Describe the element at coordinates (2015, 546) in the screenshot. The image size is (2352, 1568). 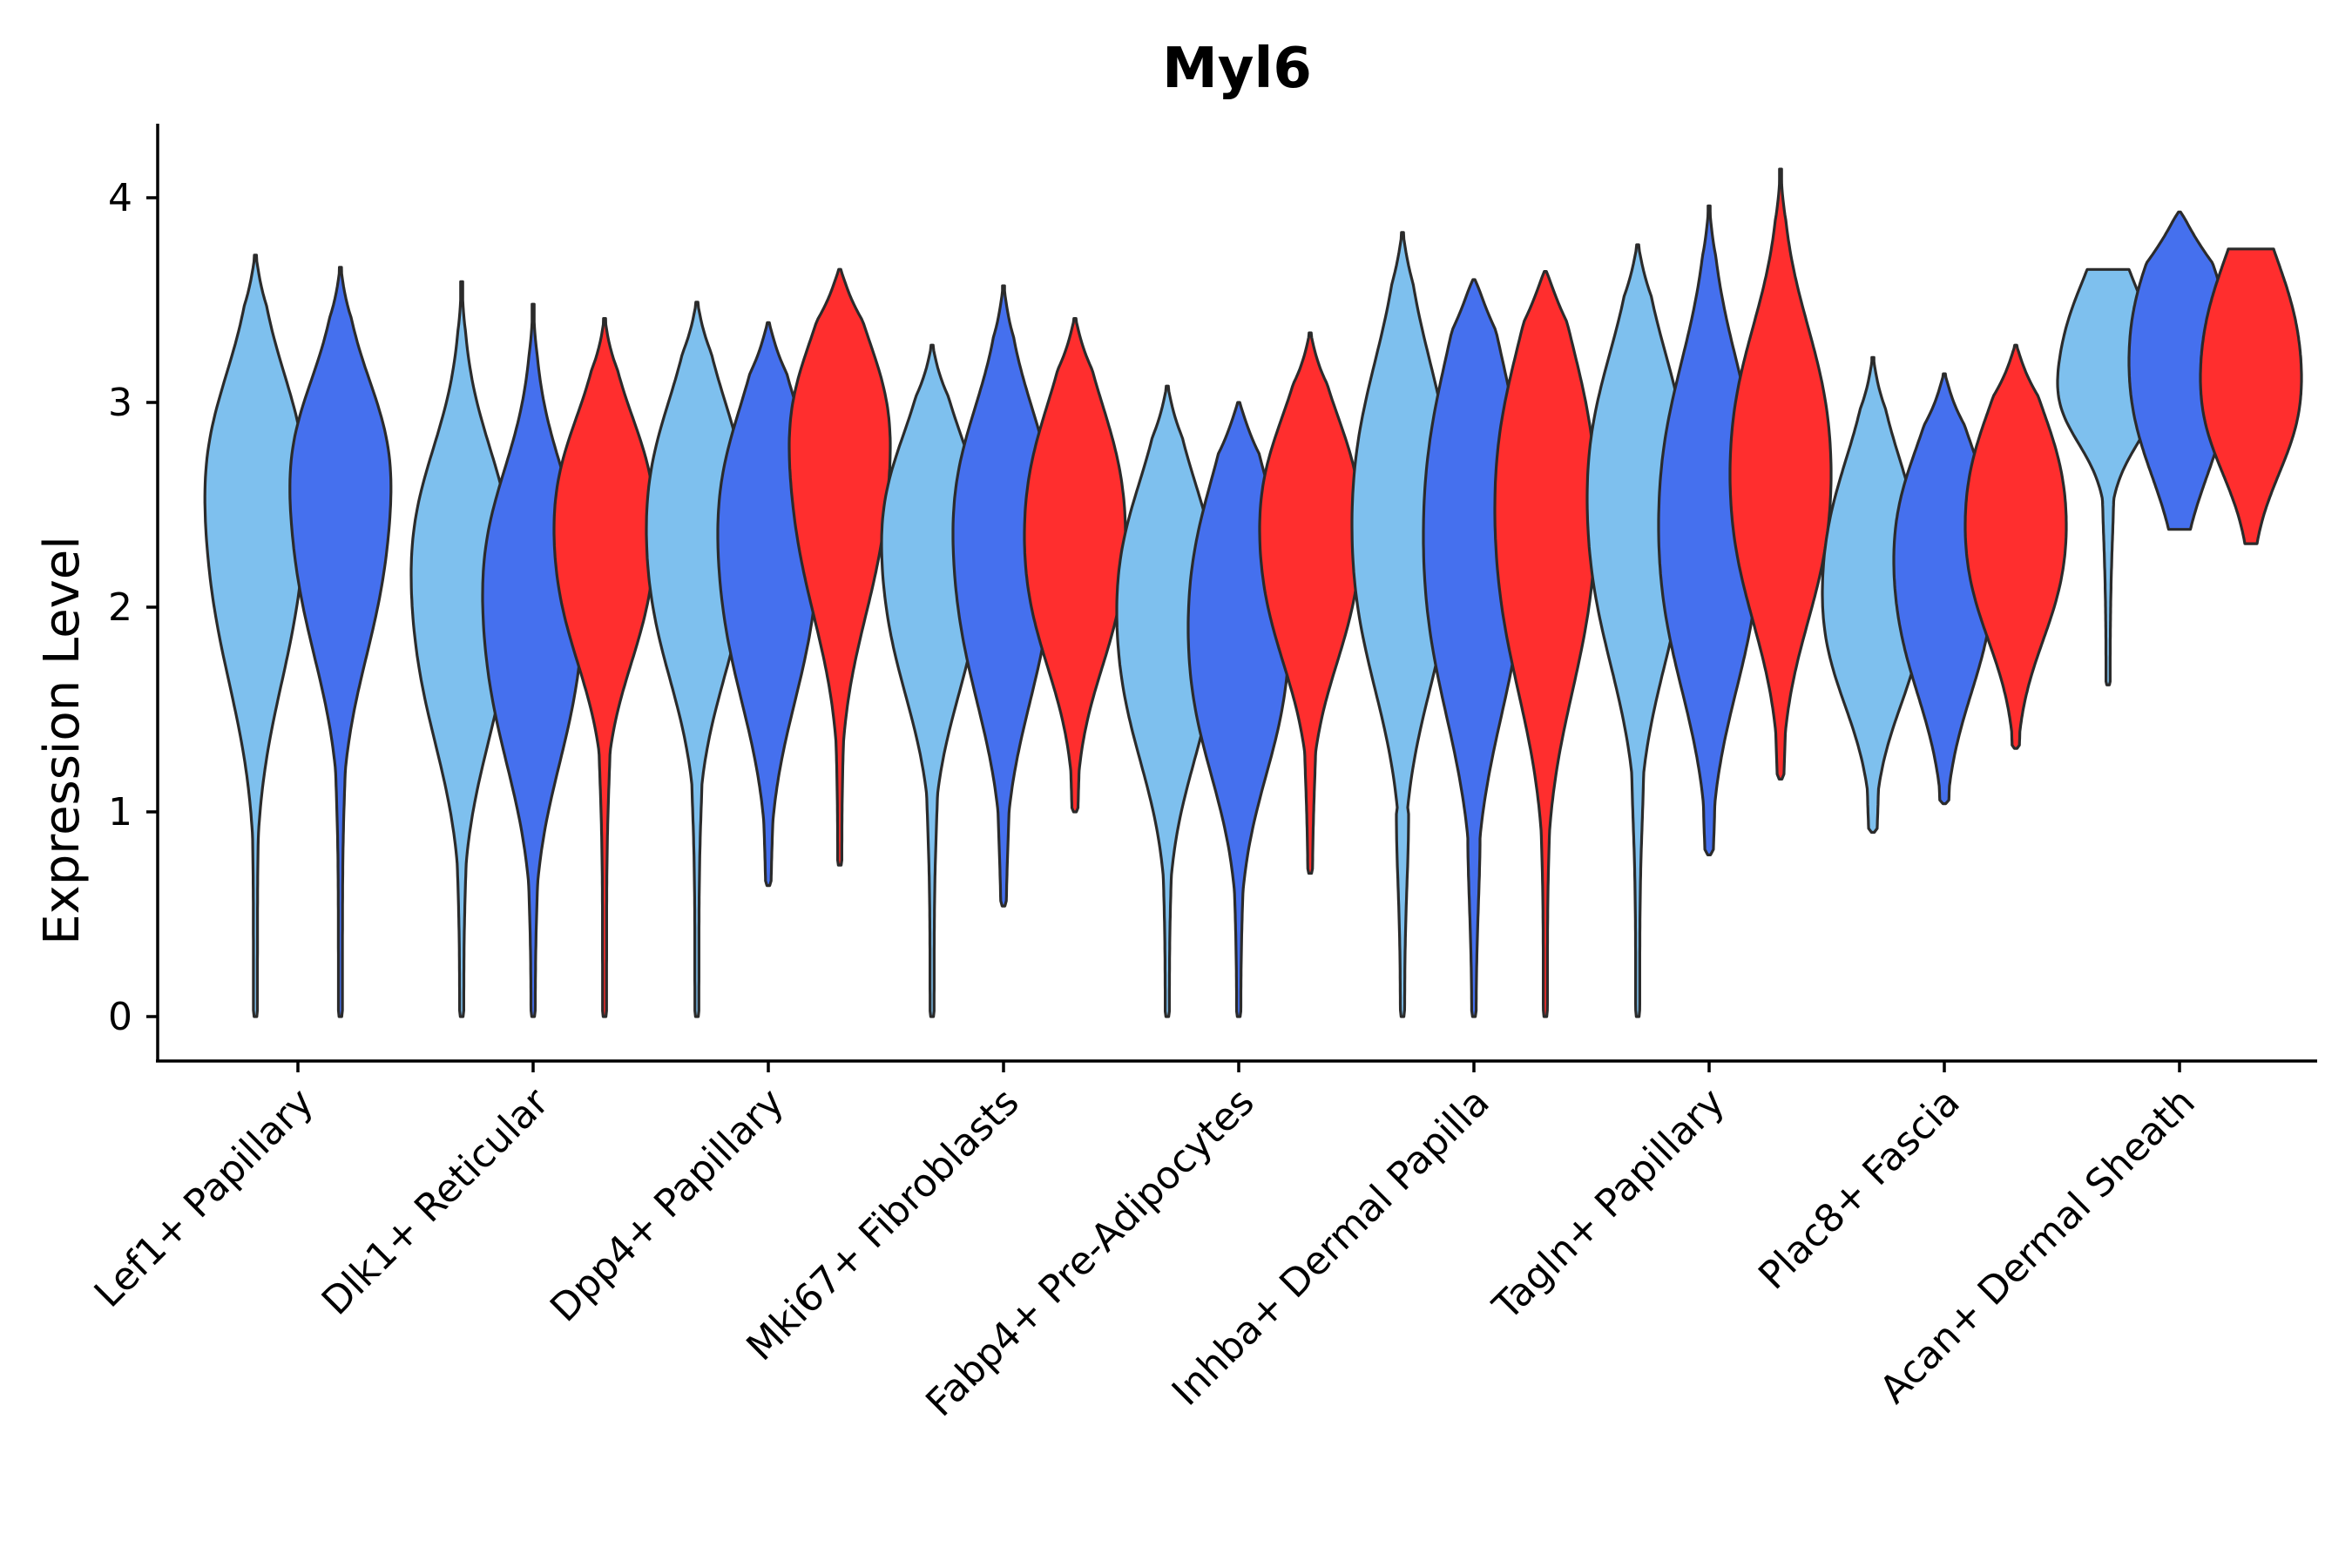
I see `violin-8-s3` at that location.